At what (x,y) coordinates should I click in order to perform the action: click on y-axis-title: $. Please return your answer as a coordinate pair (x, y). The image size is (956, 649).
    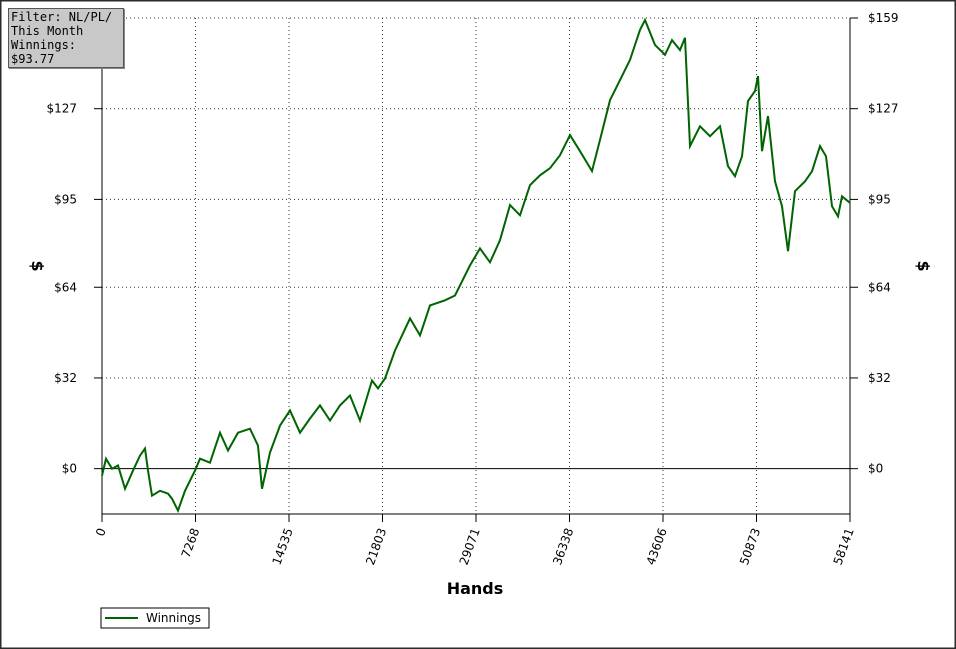
    Looking at the image, I should click on (37, 265).